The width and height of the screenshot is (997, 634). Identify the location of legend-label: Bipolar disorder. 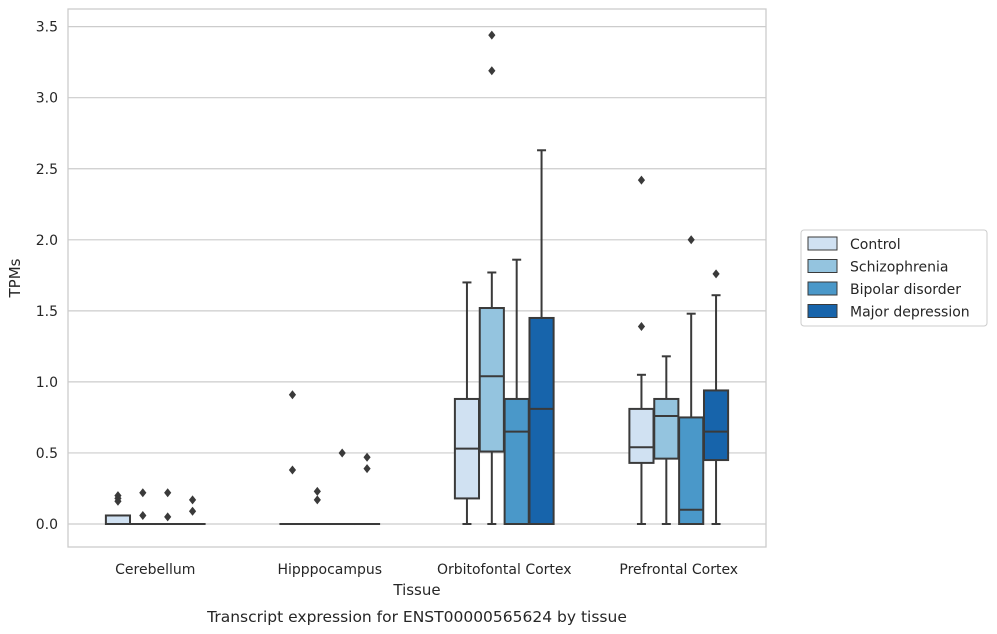
(905, 290).